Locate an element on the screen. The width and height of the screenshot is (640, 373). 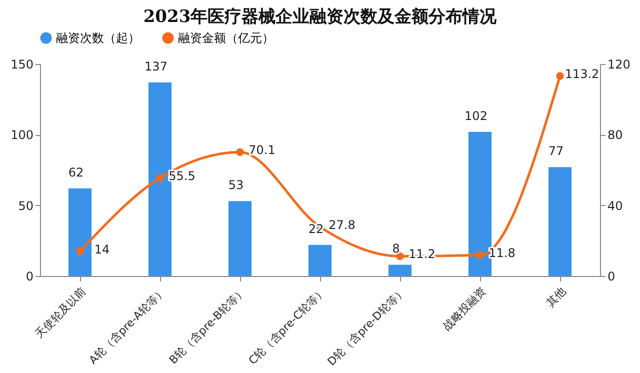
y-tick-label: 50 is located at coordinates (26, 205).